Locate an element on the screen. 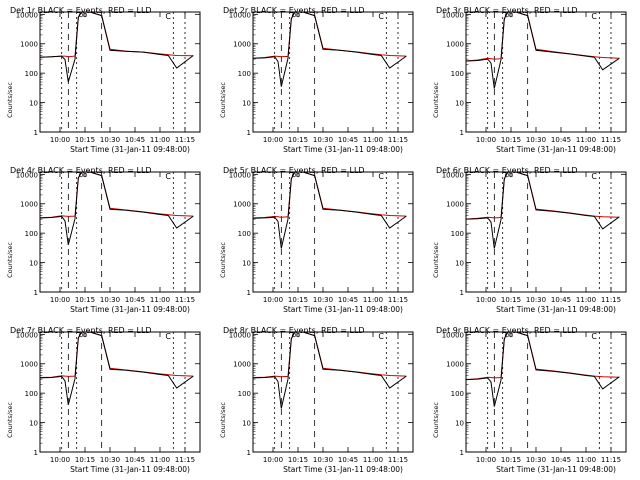 The image size is (640, 480). panel-title: Det 4r BLACK = Events, RED = LLD is located at coordinates (81, 170).